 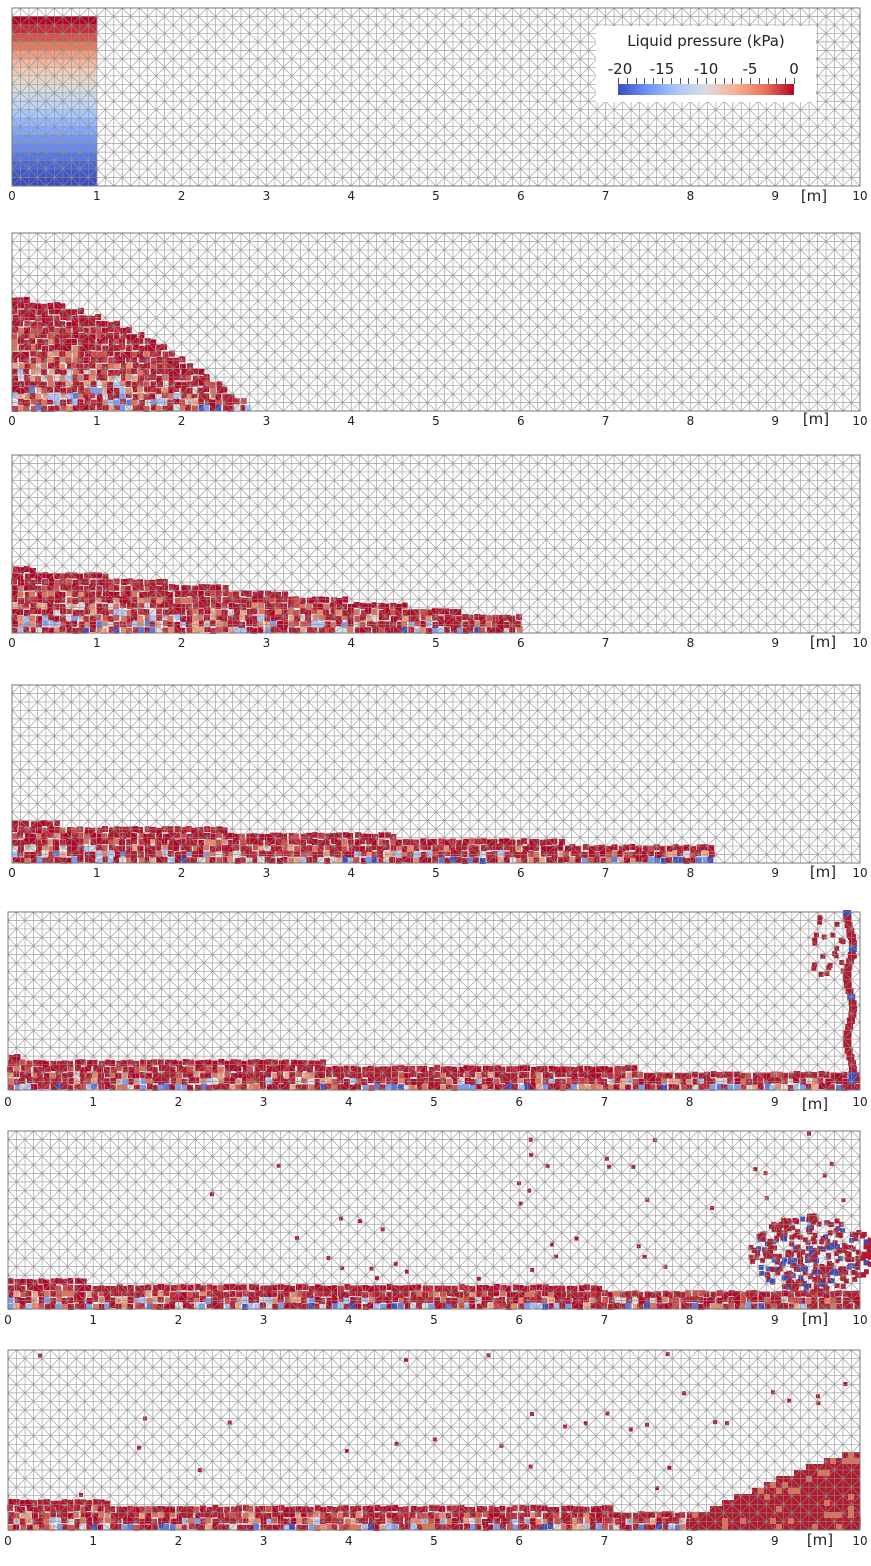 I want to click on x-tick-label: 9, so click(x=775, y=1320).